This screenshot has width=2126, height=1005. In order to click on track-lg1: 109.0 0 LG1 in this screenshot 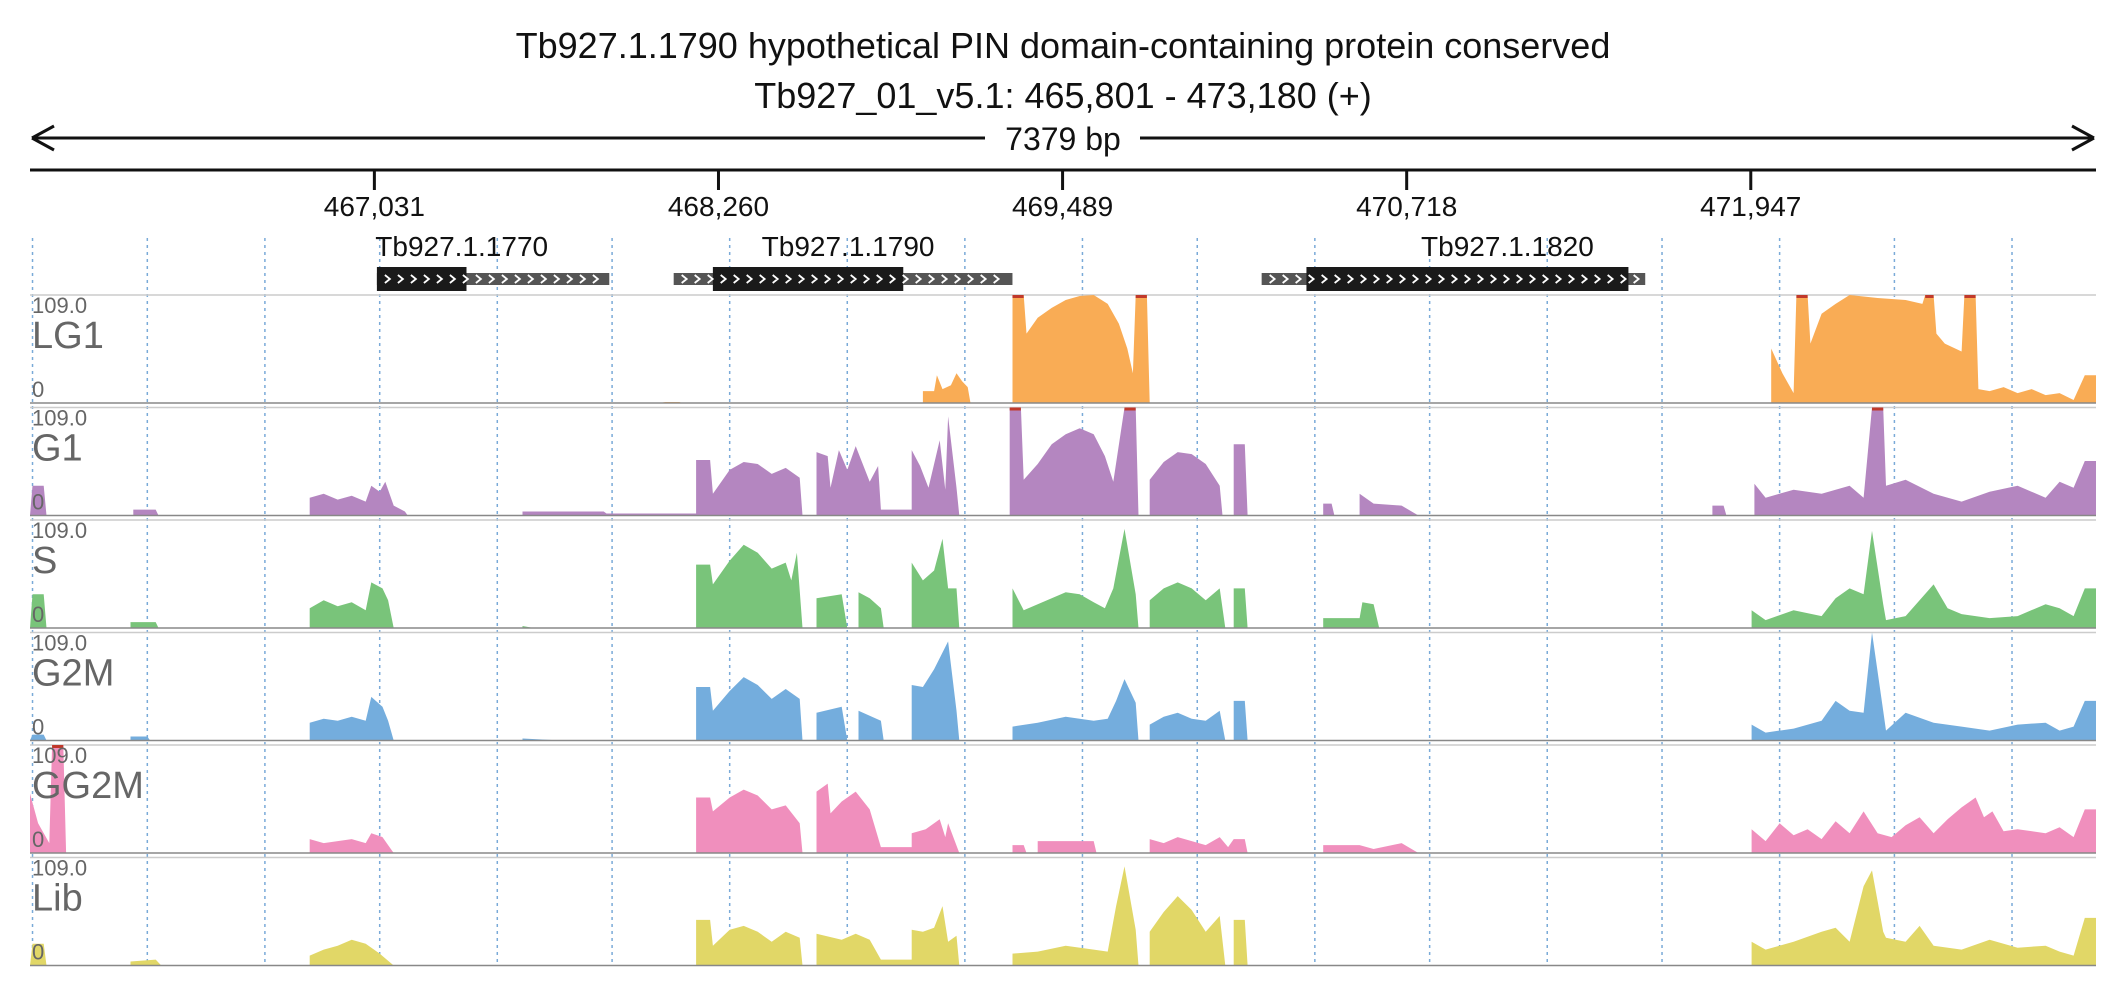, I will do `click(1063, 348)`.